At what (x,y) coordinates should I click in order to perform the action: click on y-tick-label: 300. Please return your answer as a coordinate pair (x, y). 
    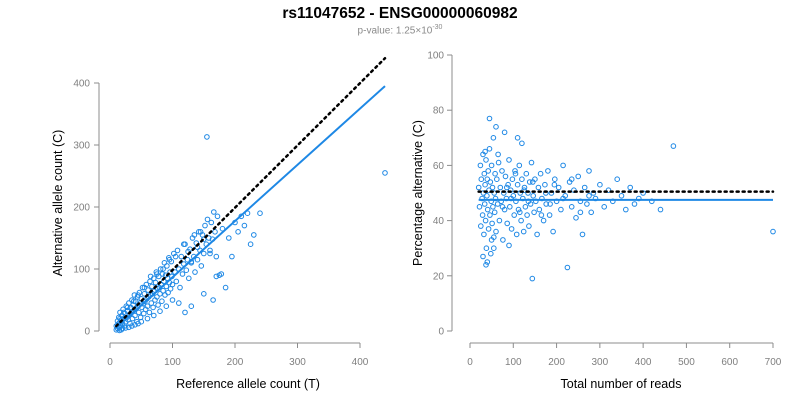
    Looking at the image, I should click on (81, 146).